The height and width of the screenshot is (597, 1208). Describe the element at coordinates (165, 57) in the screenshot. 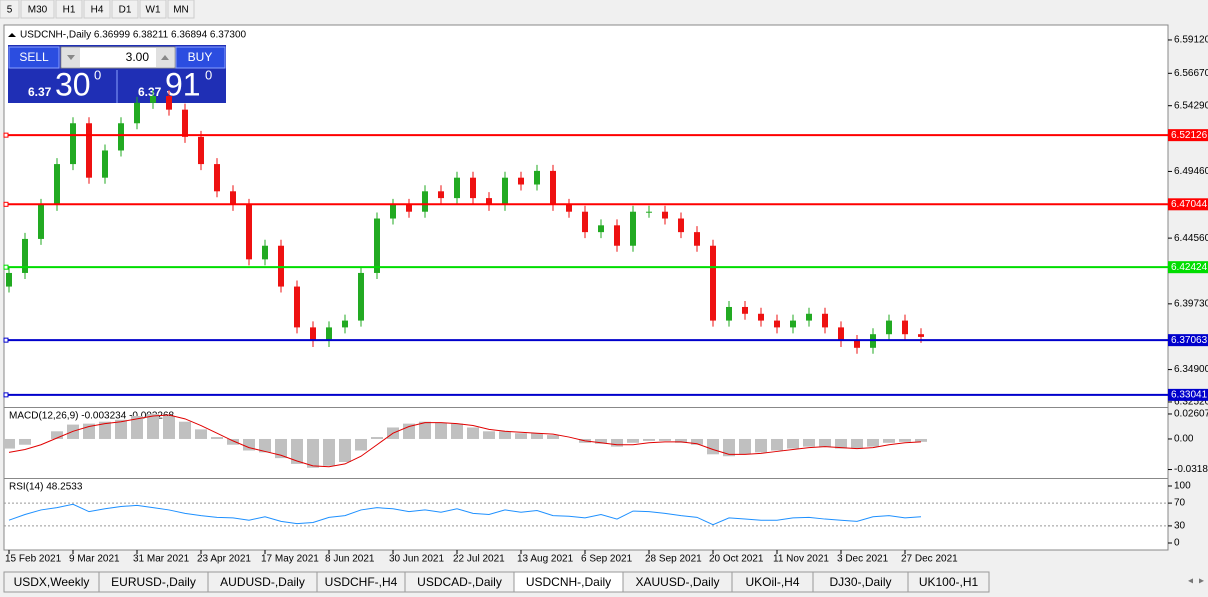

I see `arrow-icon` at that location.